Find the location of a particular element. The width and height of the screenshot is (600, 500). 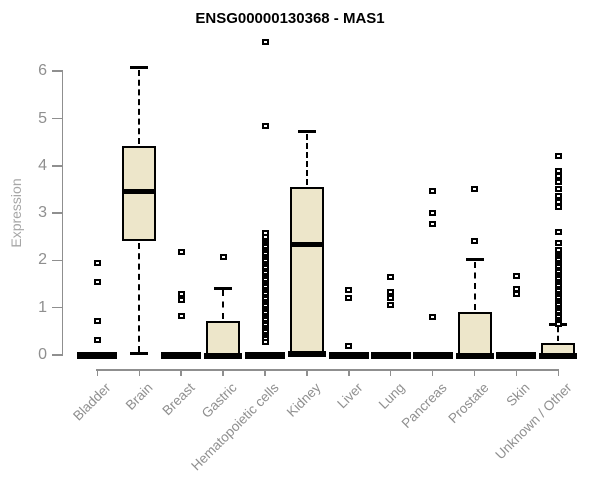

y-tick-label: 4 is located at coordinates (42, 165).